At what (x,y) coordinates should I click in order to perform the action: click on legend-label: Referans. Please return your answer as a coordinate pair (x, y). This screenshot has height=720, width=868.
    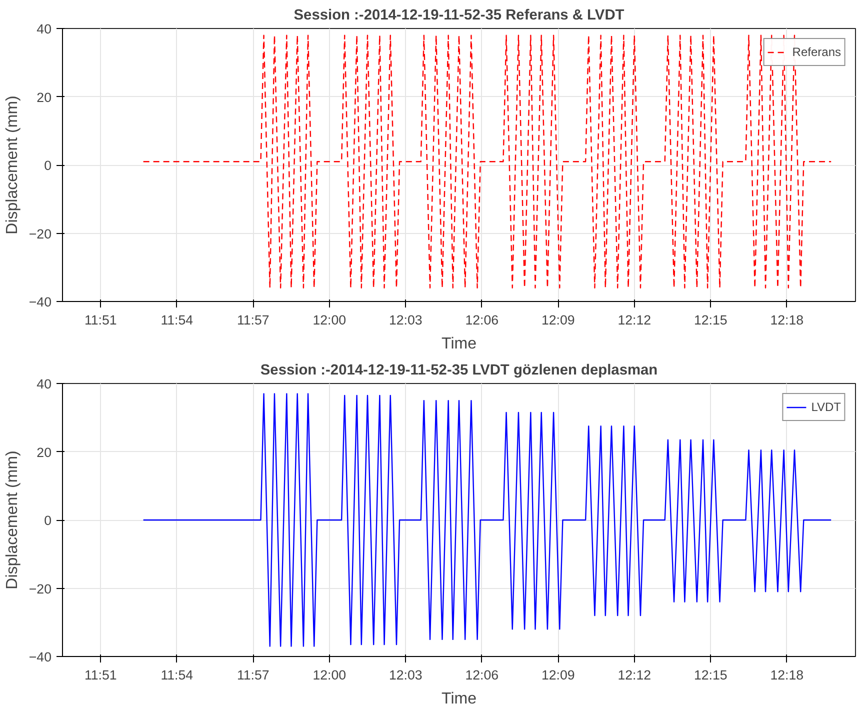
    Looking at the image, I should click on (816, 52).